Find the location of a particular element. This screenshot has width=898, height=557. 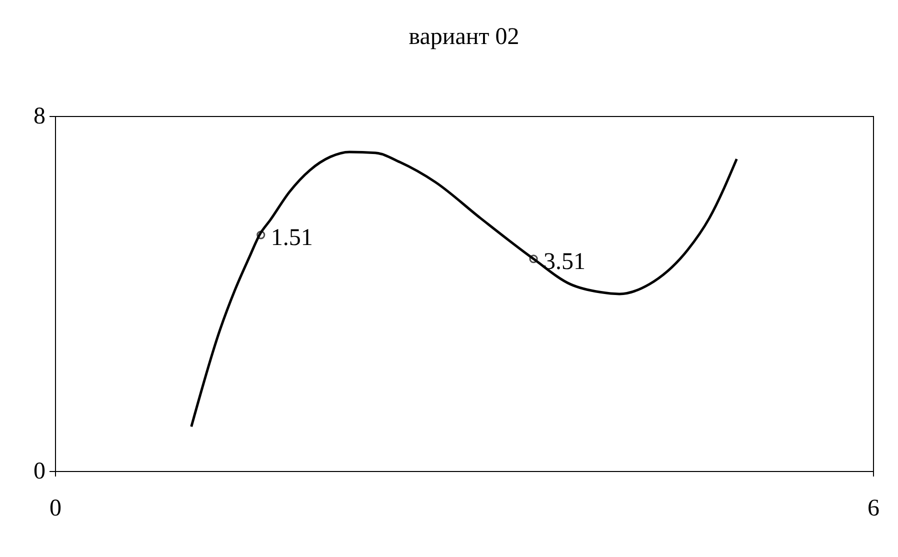

annotation: 1.51 is located at coordinates (291, 237).